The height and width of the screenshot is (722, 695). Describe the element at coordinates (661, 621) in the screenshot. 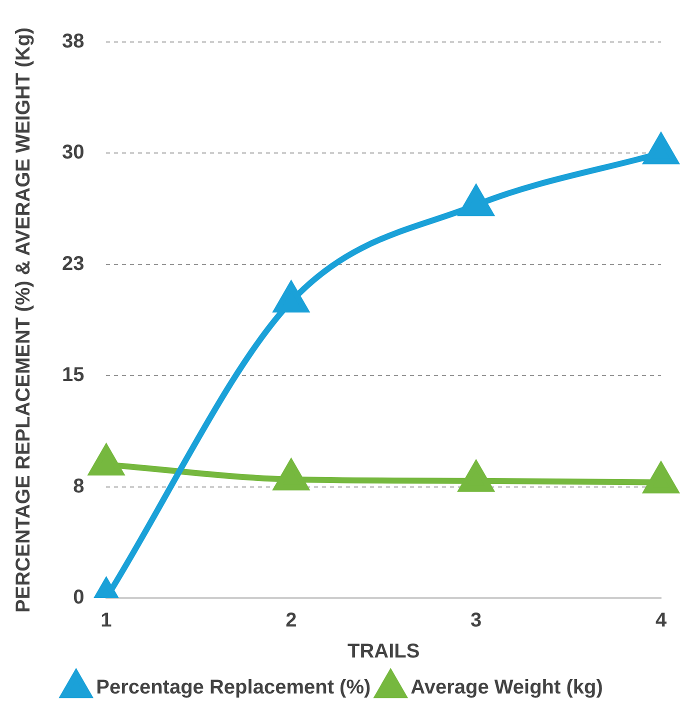

I see `x-tick-label: 4` at that location.